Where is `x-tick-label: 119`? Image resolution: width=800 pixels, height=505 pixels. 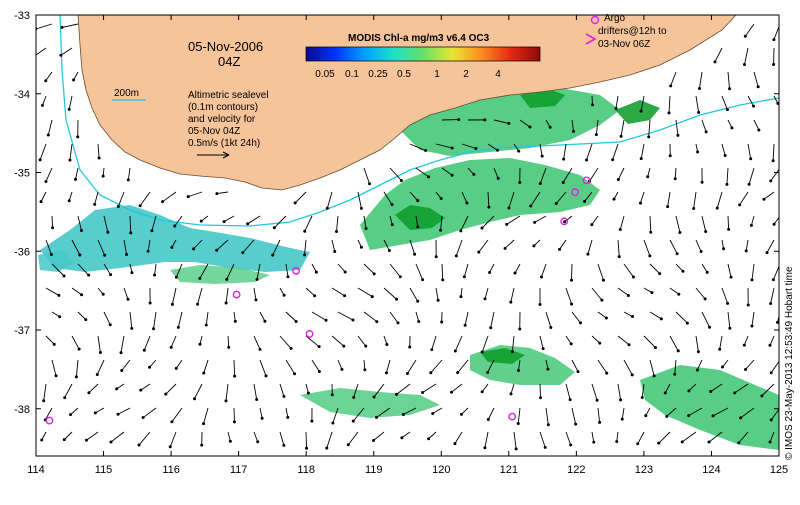
x-tick-label: 119 is located at coordinates (374, 470).